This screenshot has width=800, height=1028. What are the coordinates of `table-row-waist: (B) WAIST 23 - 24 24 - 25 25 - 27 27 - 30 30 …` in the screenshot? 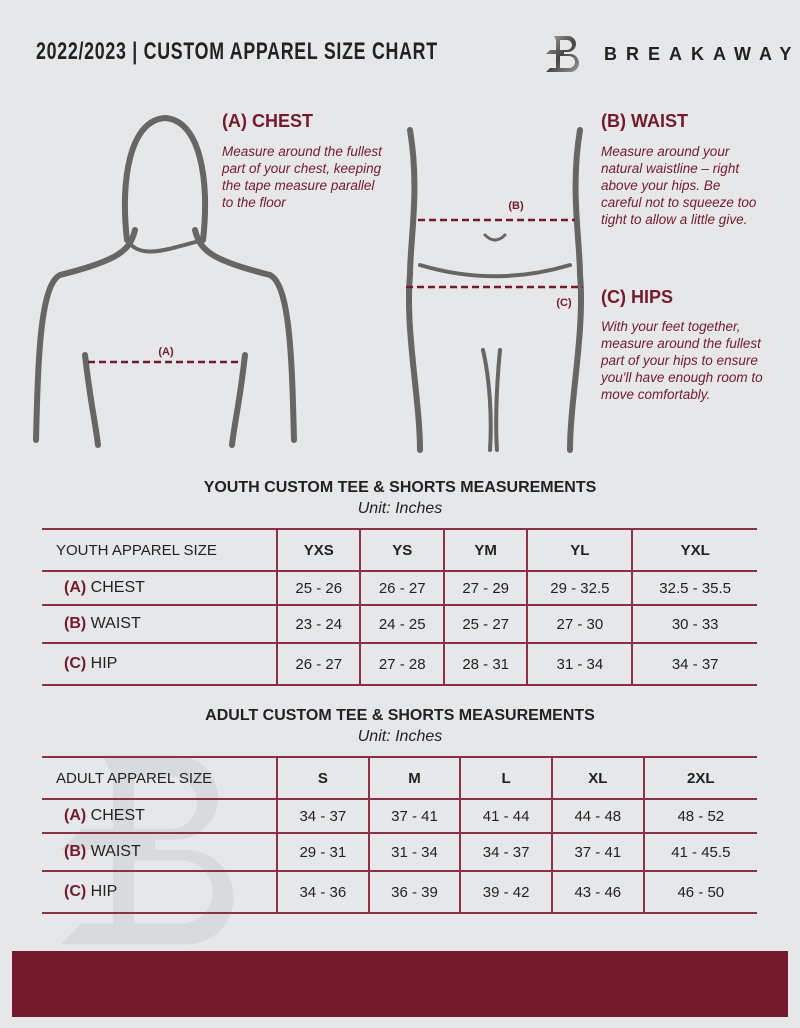 It's located at (399, 624).